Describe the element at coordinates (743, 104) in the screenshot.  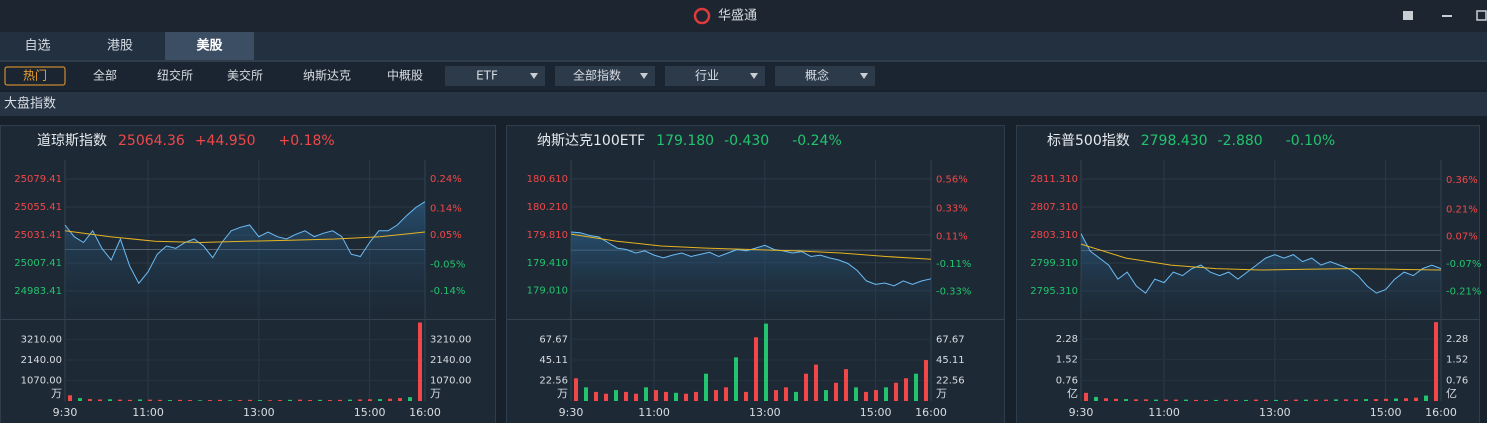
I see `section-bar` at that location.